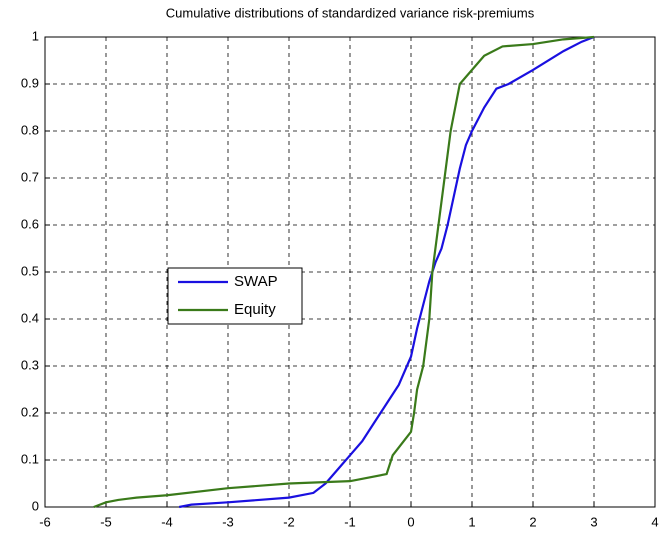 This screenshot has width=672, height=541. Describe the element at coordinates (289, 521) in the screenshot. I see `x-tick-label: -2` at that location.